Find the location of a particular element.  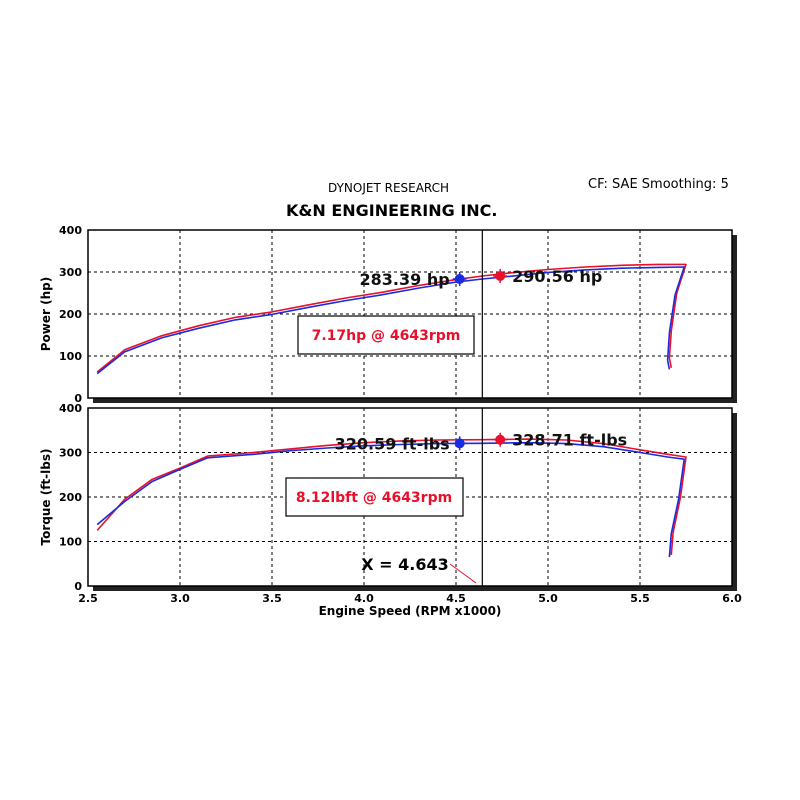

x-tick-label: 4.0 is located at coordinates (364, 598).